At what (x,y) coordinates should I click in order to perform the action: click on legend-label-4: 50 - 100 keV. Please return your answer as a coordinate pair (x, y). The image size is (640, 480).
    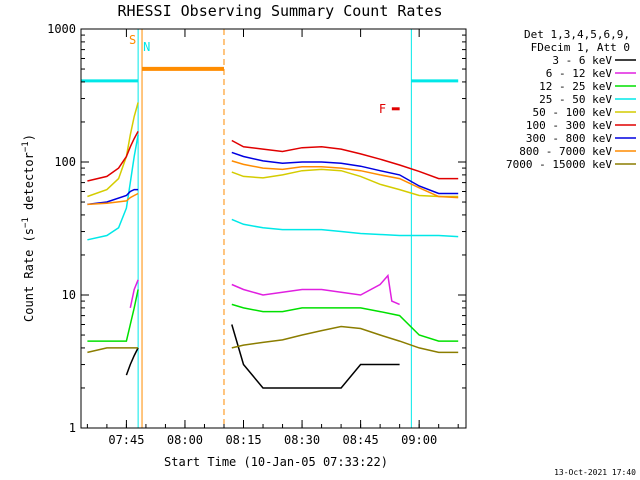
    Looking at the image, I should click on (573, 112).